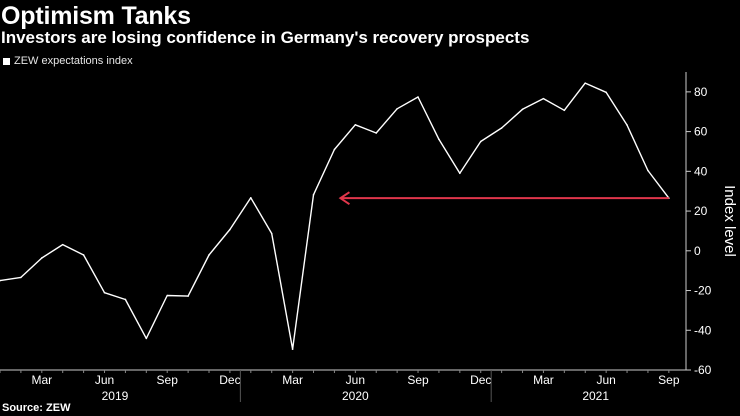 This screenshot has height=416, width=740. I want to click on y-tick-label: -60, so click(703, 370).